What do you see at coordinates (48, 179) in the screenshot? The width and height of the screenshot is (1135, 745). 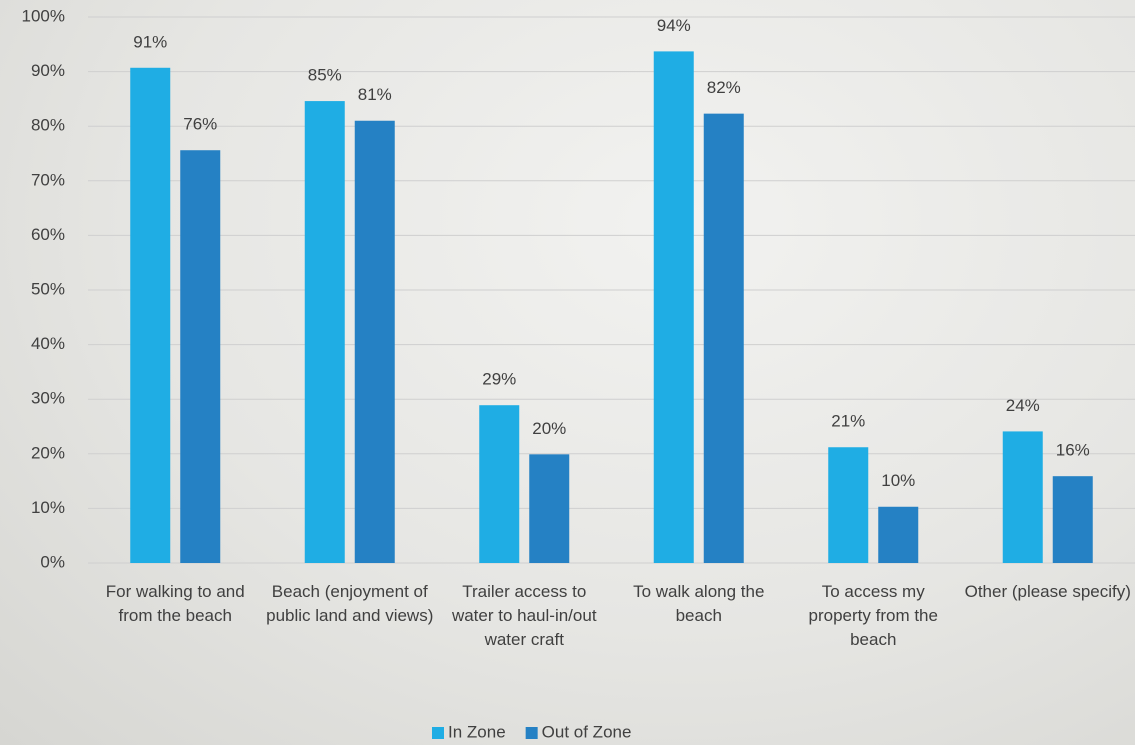 I see `y-tick-label: 70%` at bounding box center [48, 179].